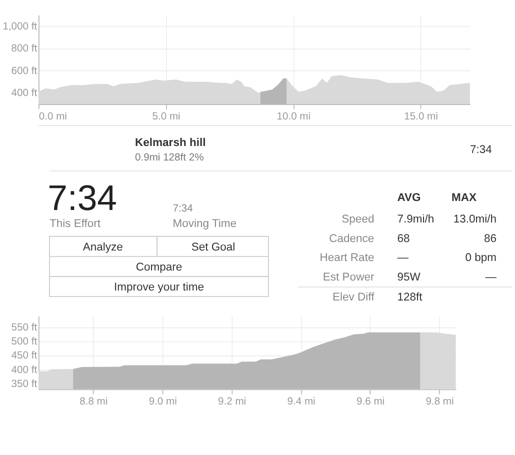 This screenshot has width=515, height=455. Describe the element at coordinates (354, 297) in the screenshot. I see `text: Elev Diff` at that location.